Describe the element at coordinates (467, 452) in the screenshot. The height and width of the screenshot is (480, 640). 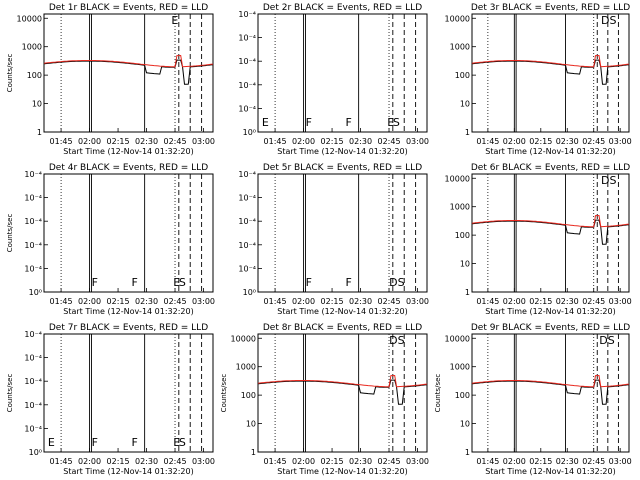
I see `y-tick-label: 1` at that location.